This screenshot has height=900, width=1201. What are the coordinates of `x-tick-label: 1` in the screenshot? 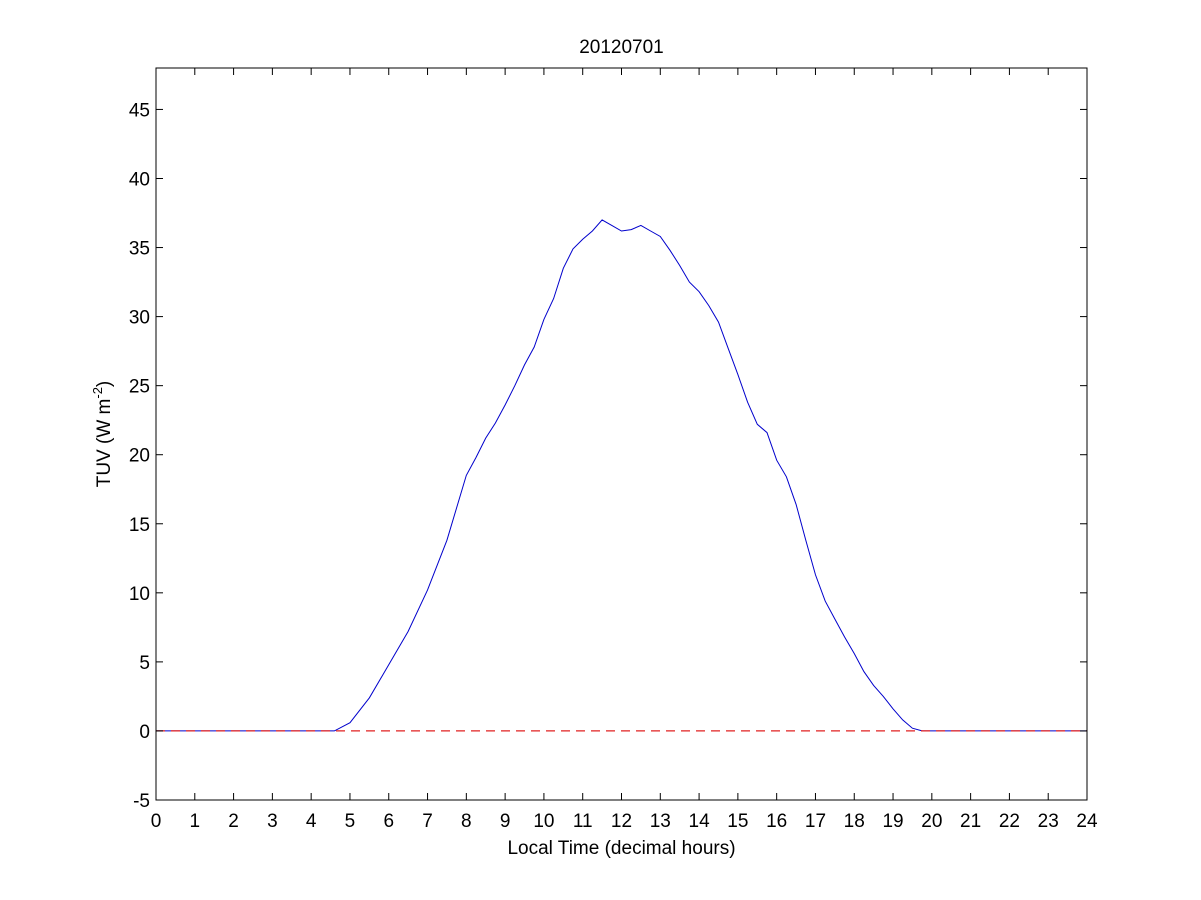 It's located at (195, 821).